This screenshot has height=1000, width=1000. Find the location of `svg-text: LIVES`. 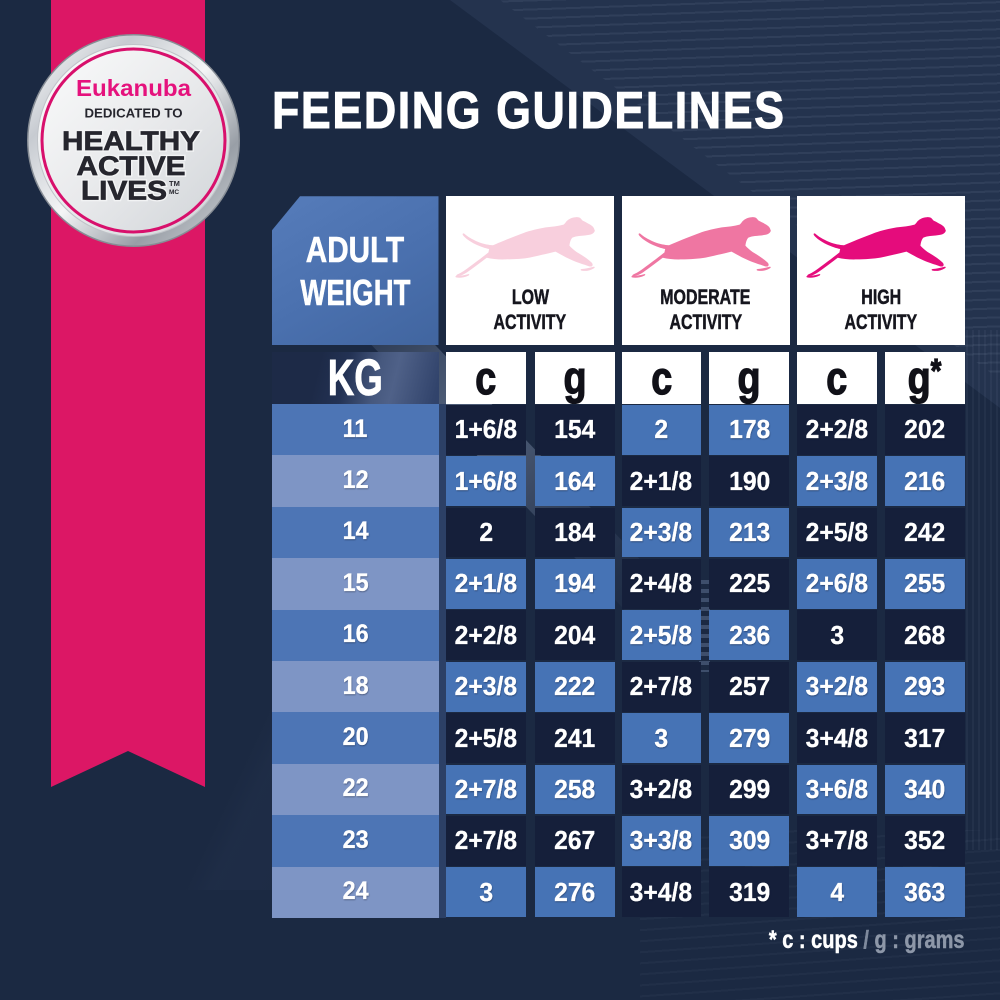

svg-text: LIVES is located at coordinates (124, 189).